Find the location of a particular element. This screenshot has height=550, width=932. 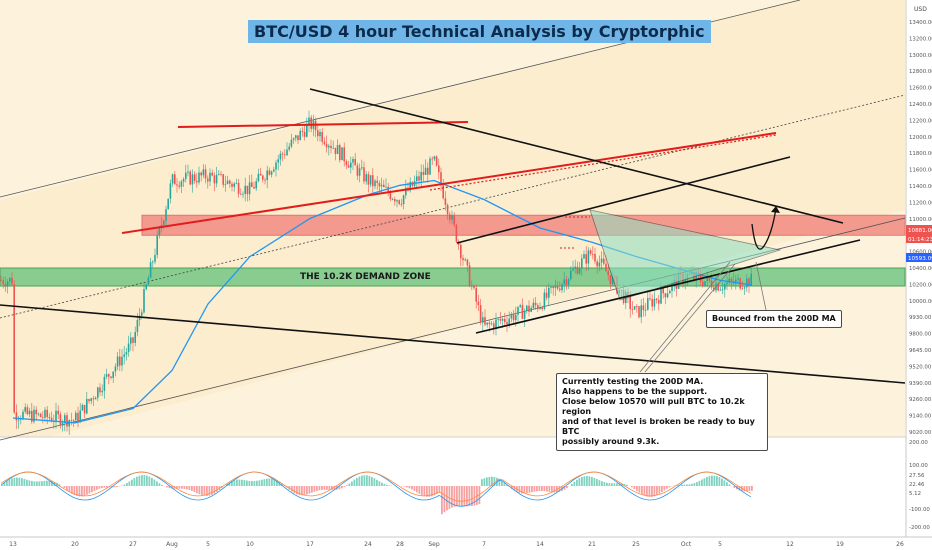

time-tick-label: 17 is located at coordinates (310, 544).